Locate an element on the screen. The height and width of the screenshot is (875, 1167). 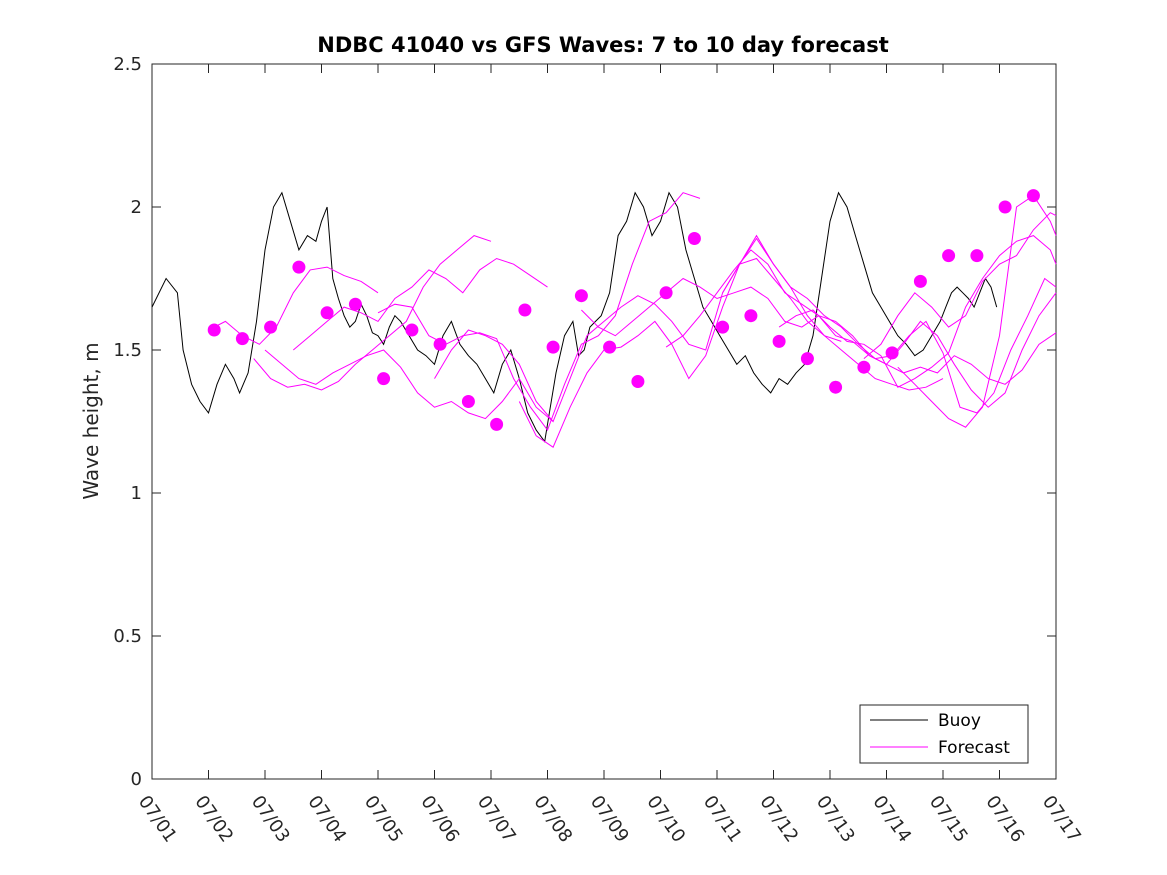
legend-forecast-label: Forecast is located at coordinates (974, 748).